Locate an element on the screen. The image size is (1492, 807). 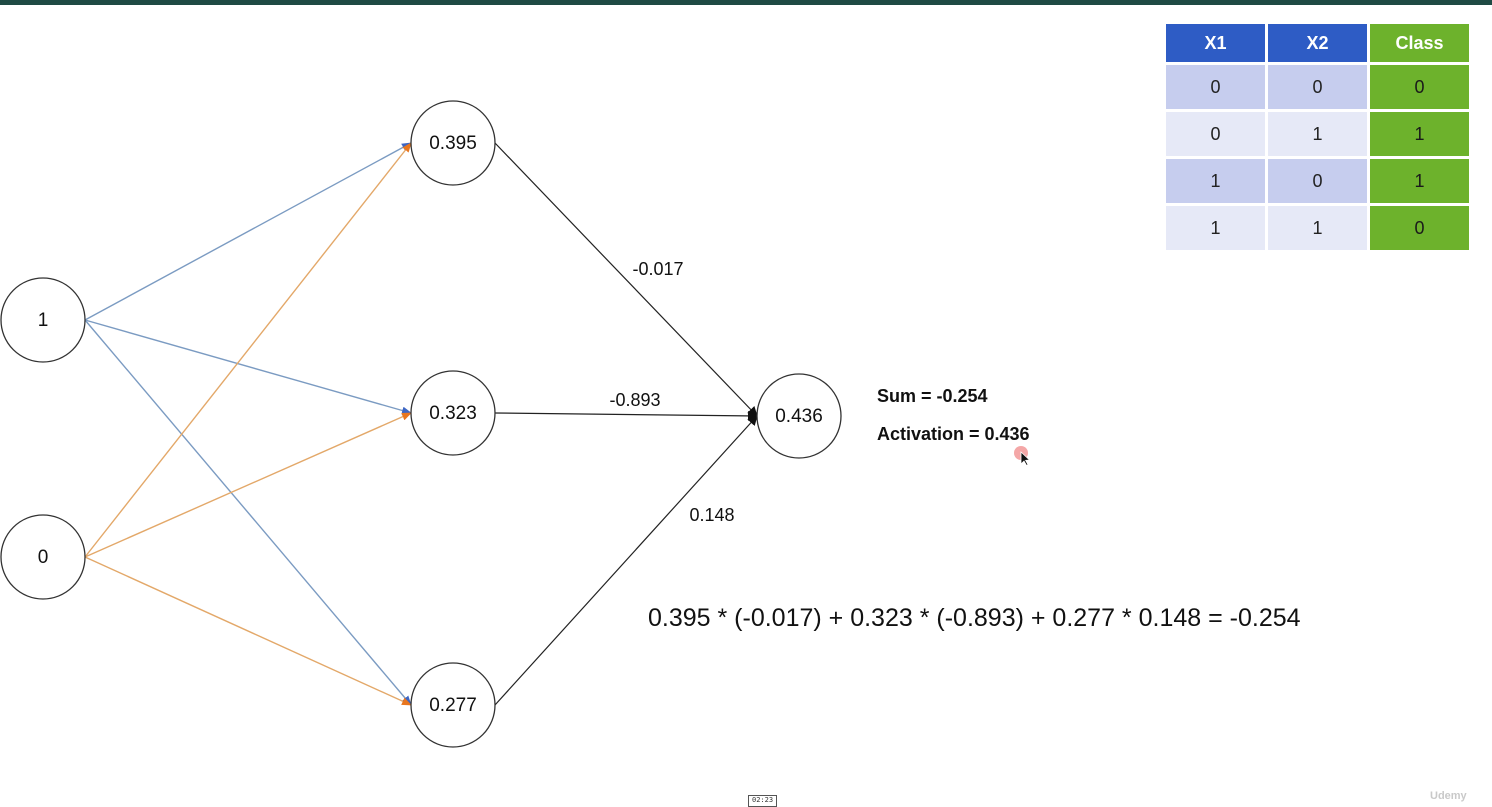
input-node-1-value: 1 is located at coordinates (43, 320).